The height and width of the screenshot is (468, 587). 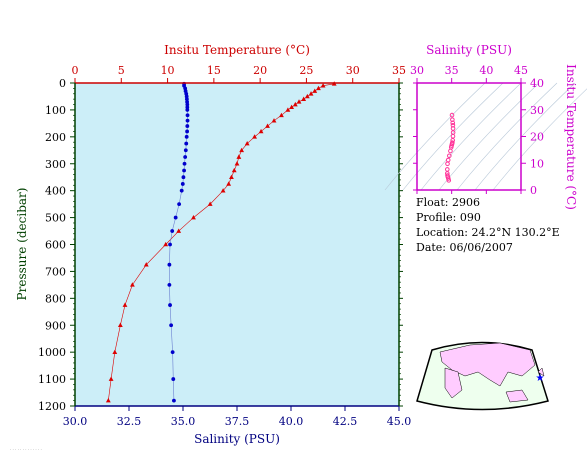 What do you see at coordinates (55, 191) in the screenshot?
I see `pressure-tick-label: 400` at bounding box center [55, 191].